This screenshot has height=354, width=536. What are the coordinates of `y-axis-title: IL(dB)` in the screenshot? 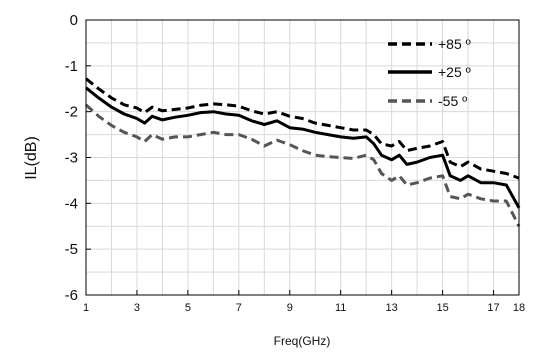 It's located at (31, 158).